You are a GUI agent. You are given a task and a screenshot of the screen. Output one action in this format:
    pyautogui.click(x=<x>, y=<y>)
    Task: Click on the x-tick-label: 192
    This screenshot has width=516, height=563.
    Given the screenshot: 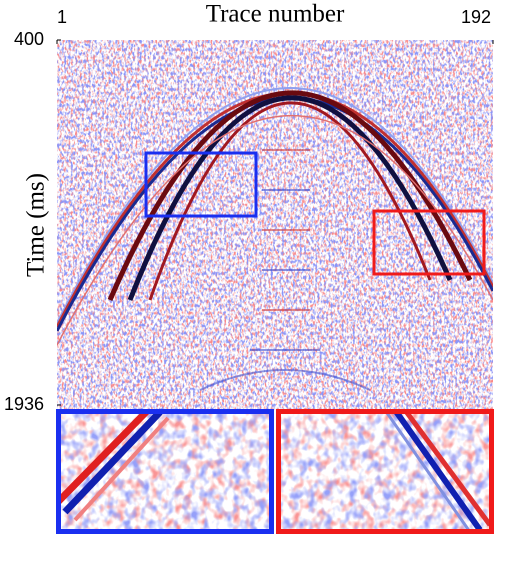 What is the action you would take?
    pyautogui.click(x=476, y=17)
    